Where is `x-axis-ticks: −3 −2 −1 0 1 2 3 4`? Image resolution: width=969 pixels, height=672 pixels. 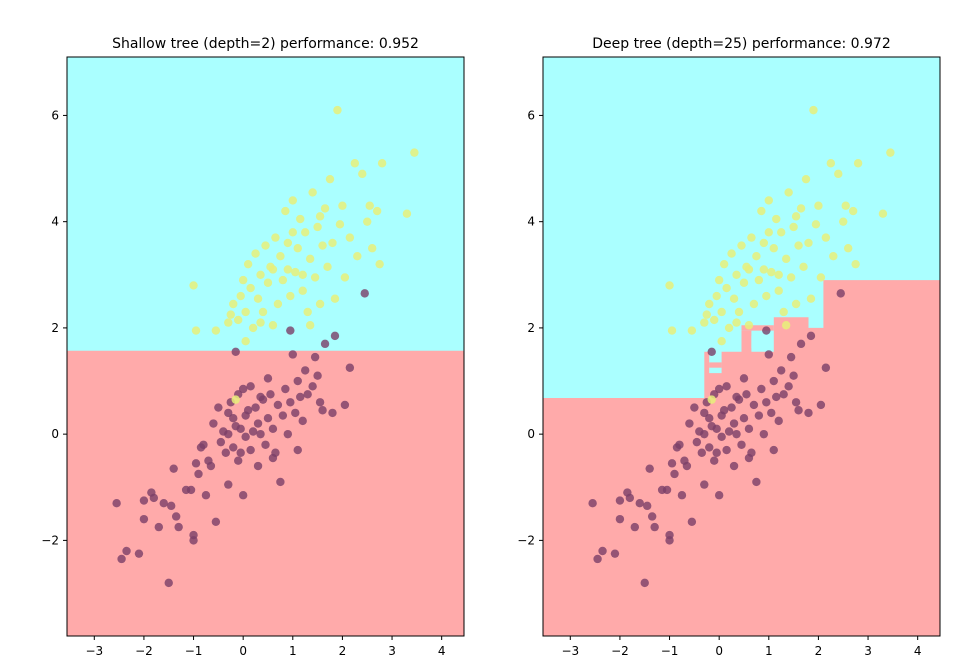 x-axis-ticks: −3 −2 −1 0 1 2 3 4 is located at coordinates (265, 647).